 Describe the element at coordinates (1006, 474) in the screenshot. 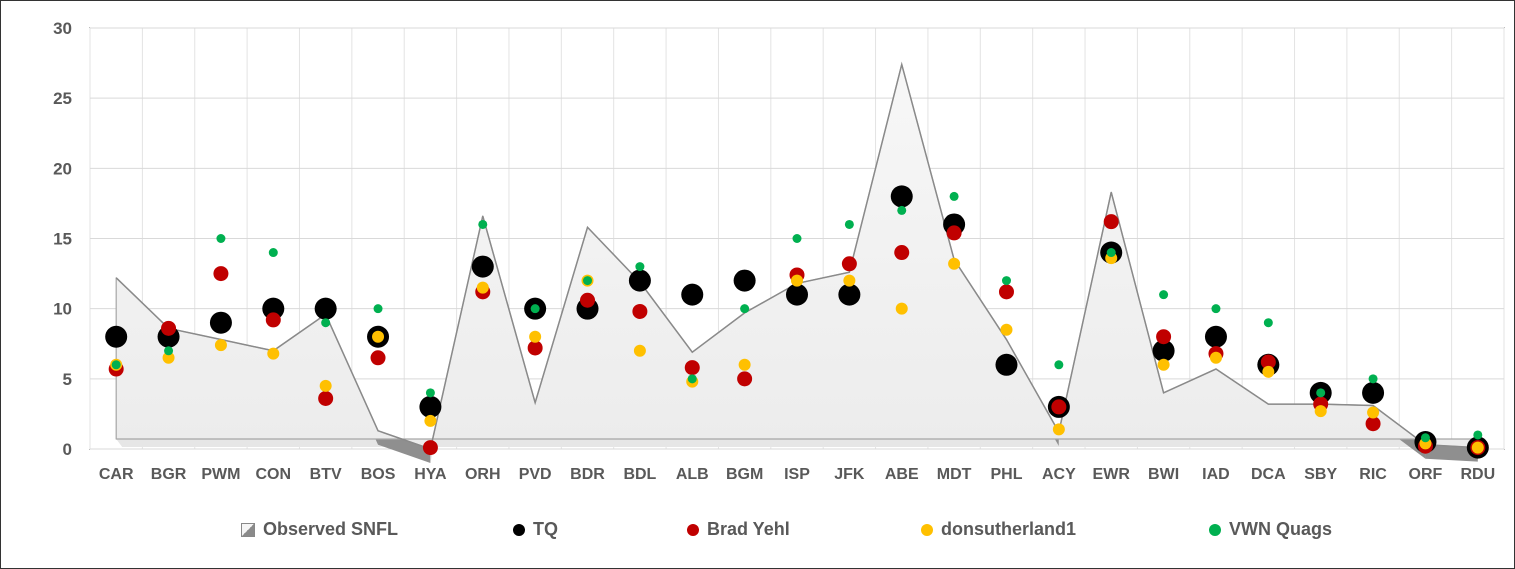

I see `x-tick-label: PHL` at that location.